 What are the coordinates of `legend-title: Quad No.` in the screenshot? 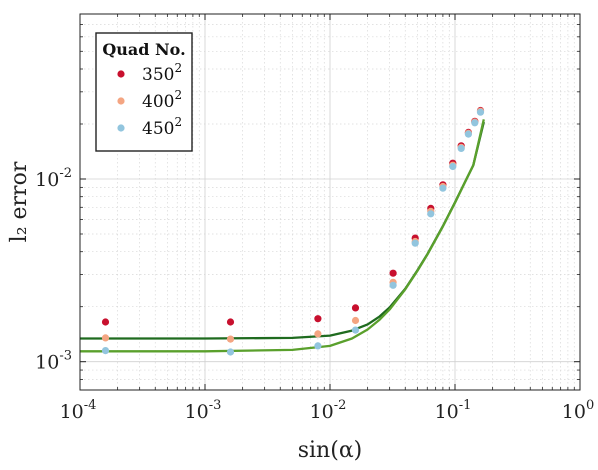 It's located at (143, 49).